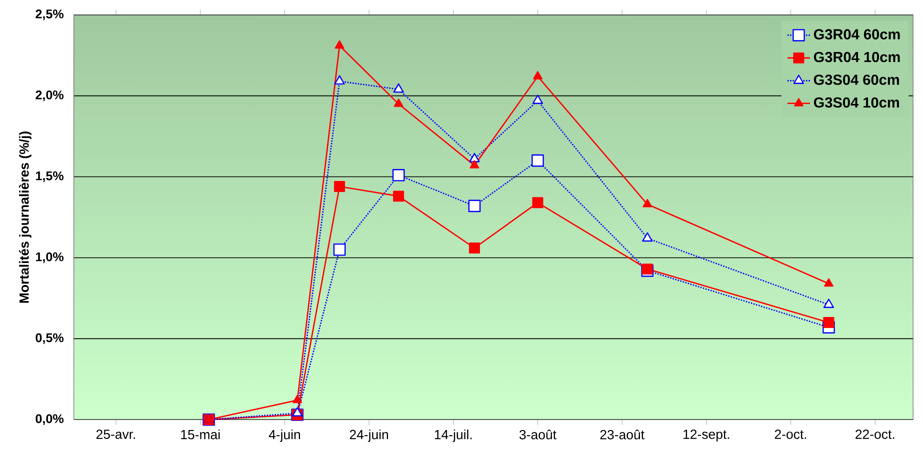 The image size is (923, 459). Describe the element at coordinates (856, 79) in the screenshot. I see `legend-label: G3S04 60cm` at that location.